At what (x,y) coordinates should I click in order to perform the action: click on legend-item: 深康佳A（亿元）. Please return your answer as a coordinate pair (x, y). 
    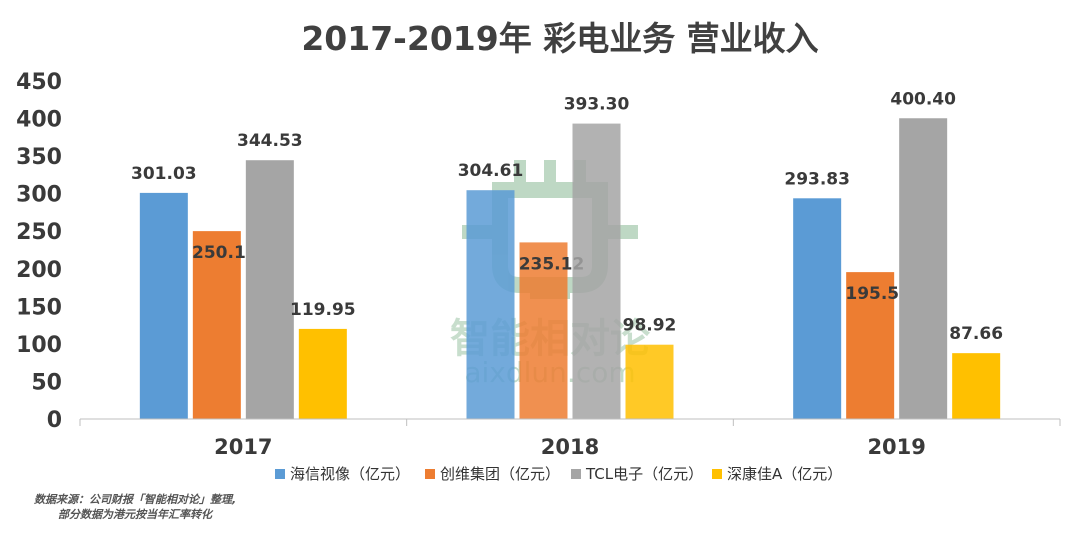
    Looking at the image, I should click on (777, 474).